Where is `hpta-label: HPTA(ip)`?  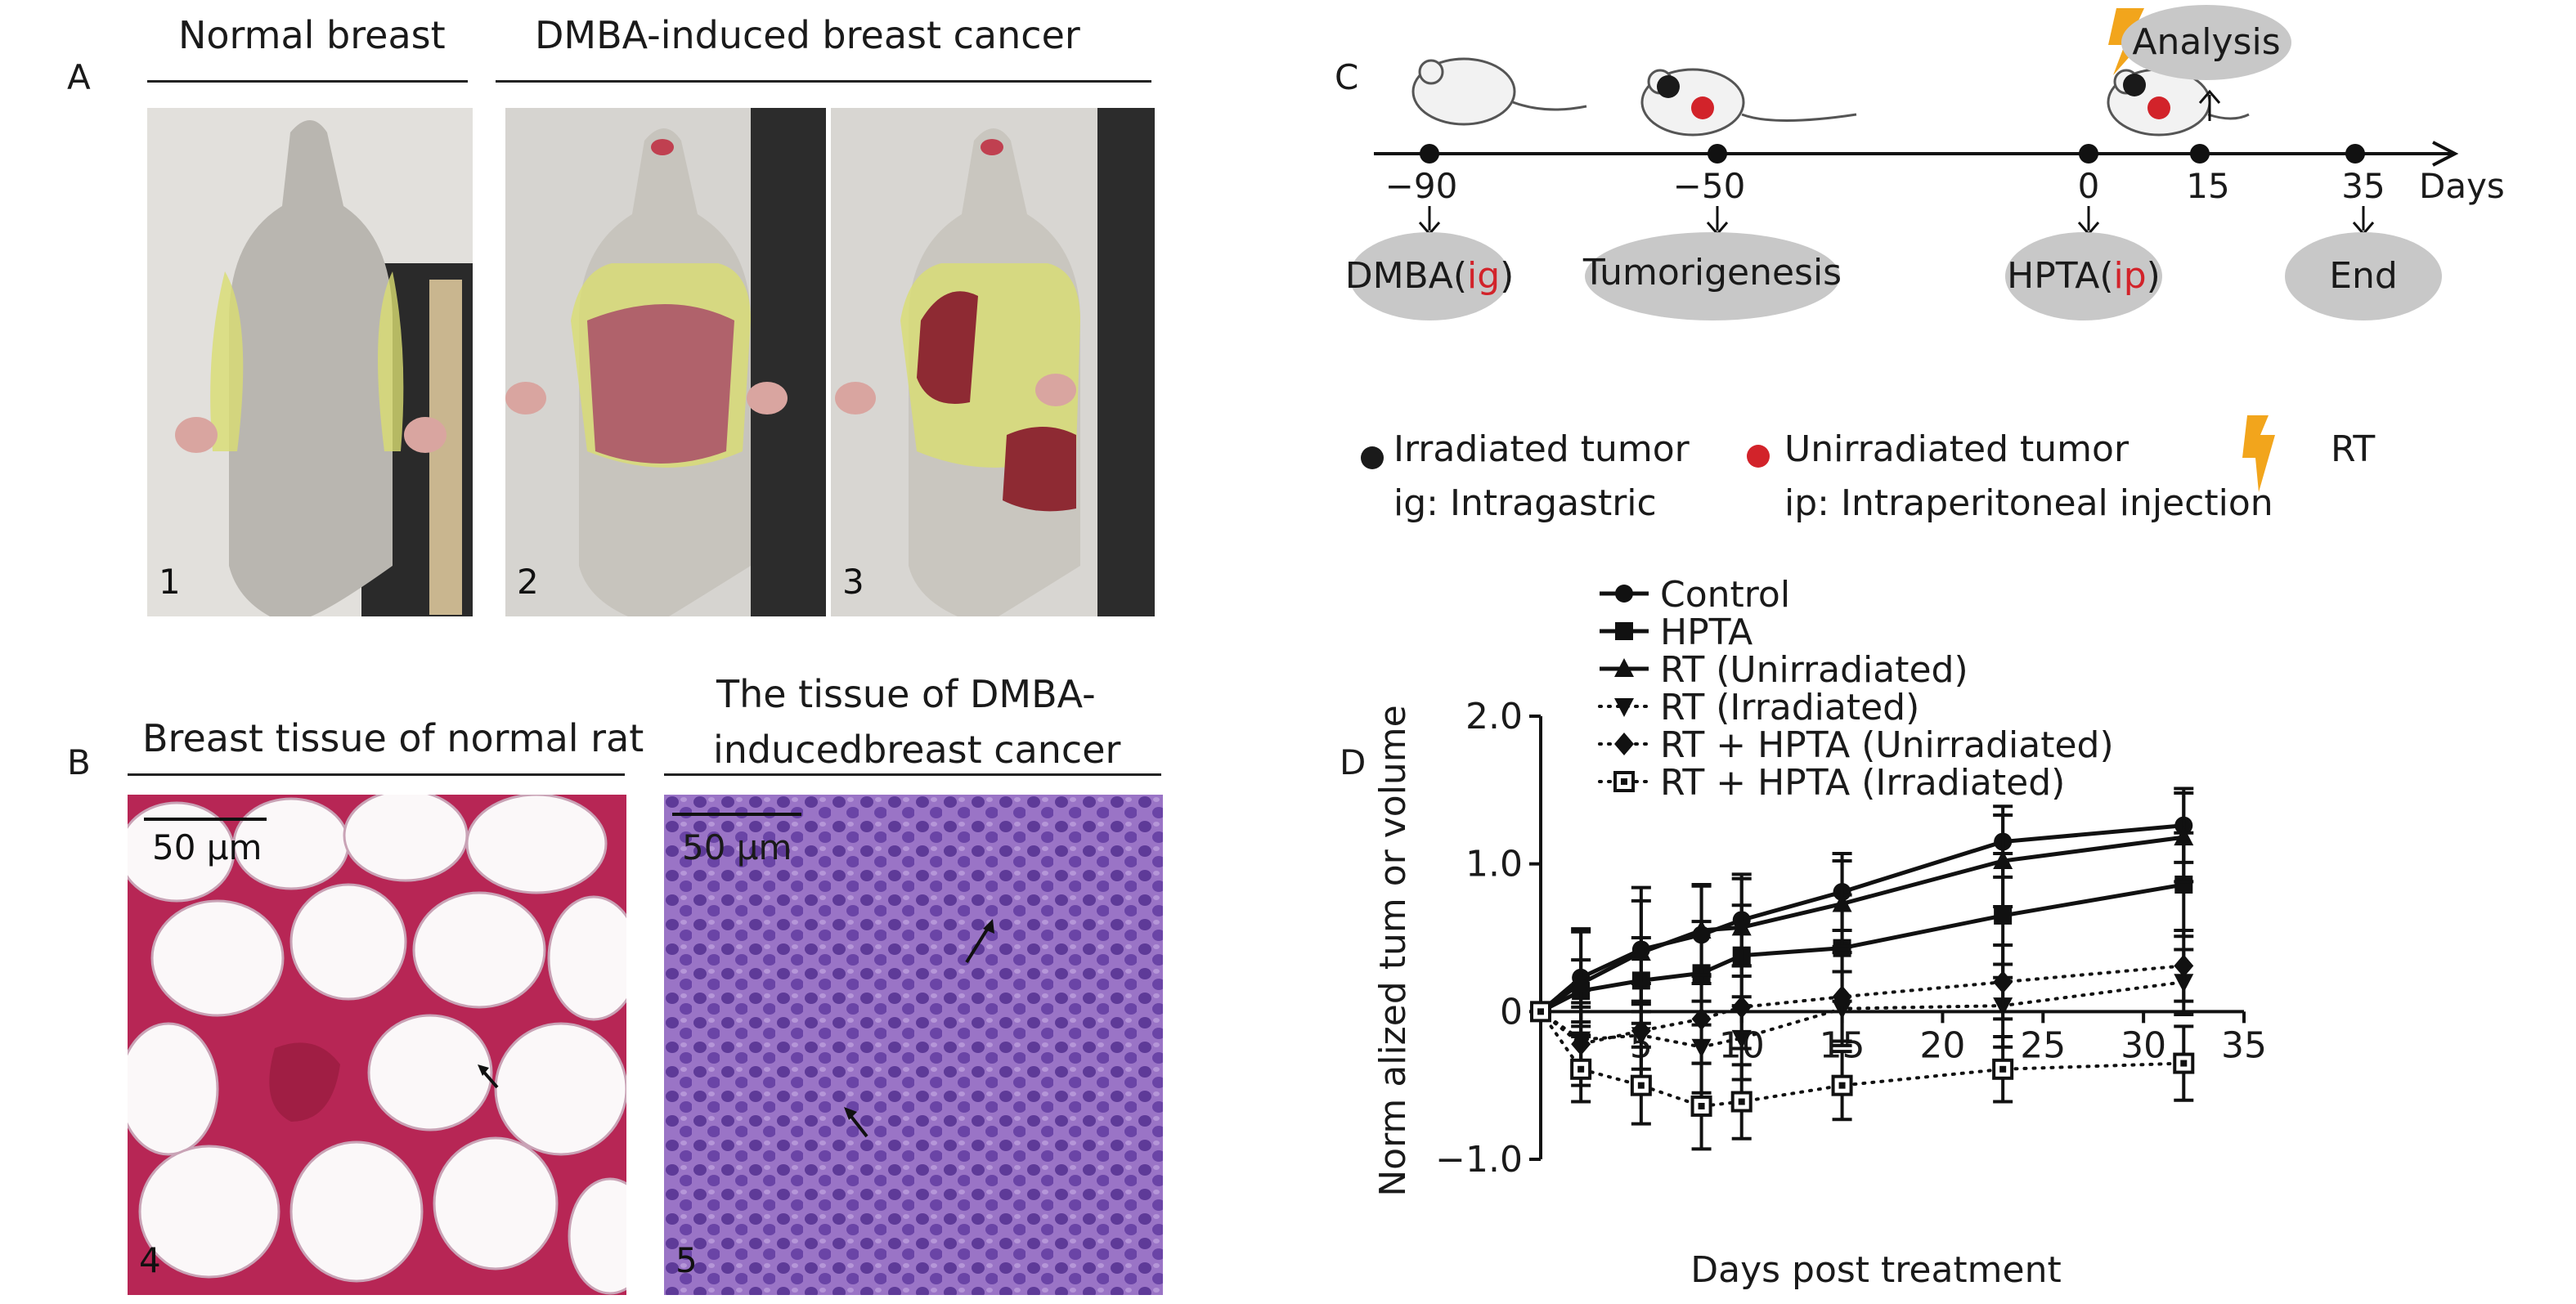
hpta-label: HPTA(ip) is located at coordinates (2084, 276).